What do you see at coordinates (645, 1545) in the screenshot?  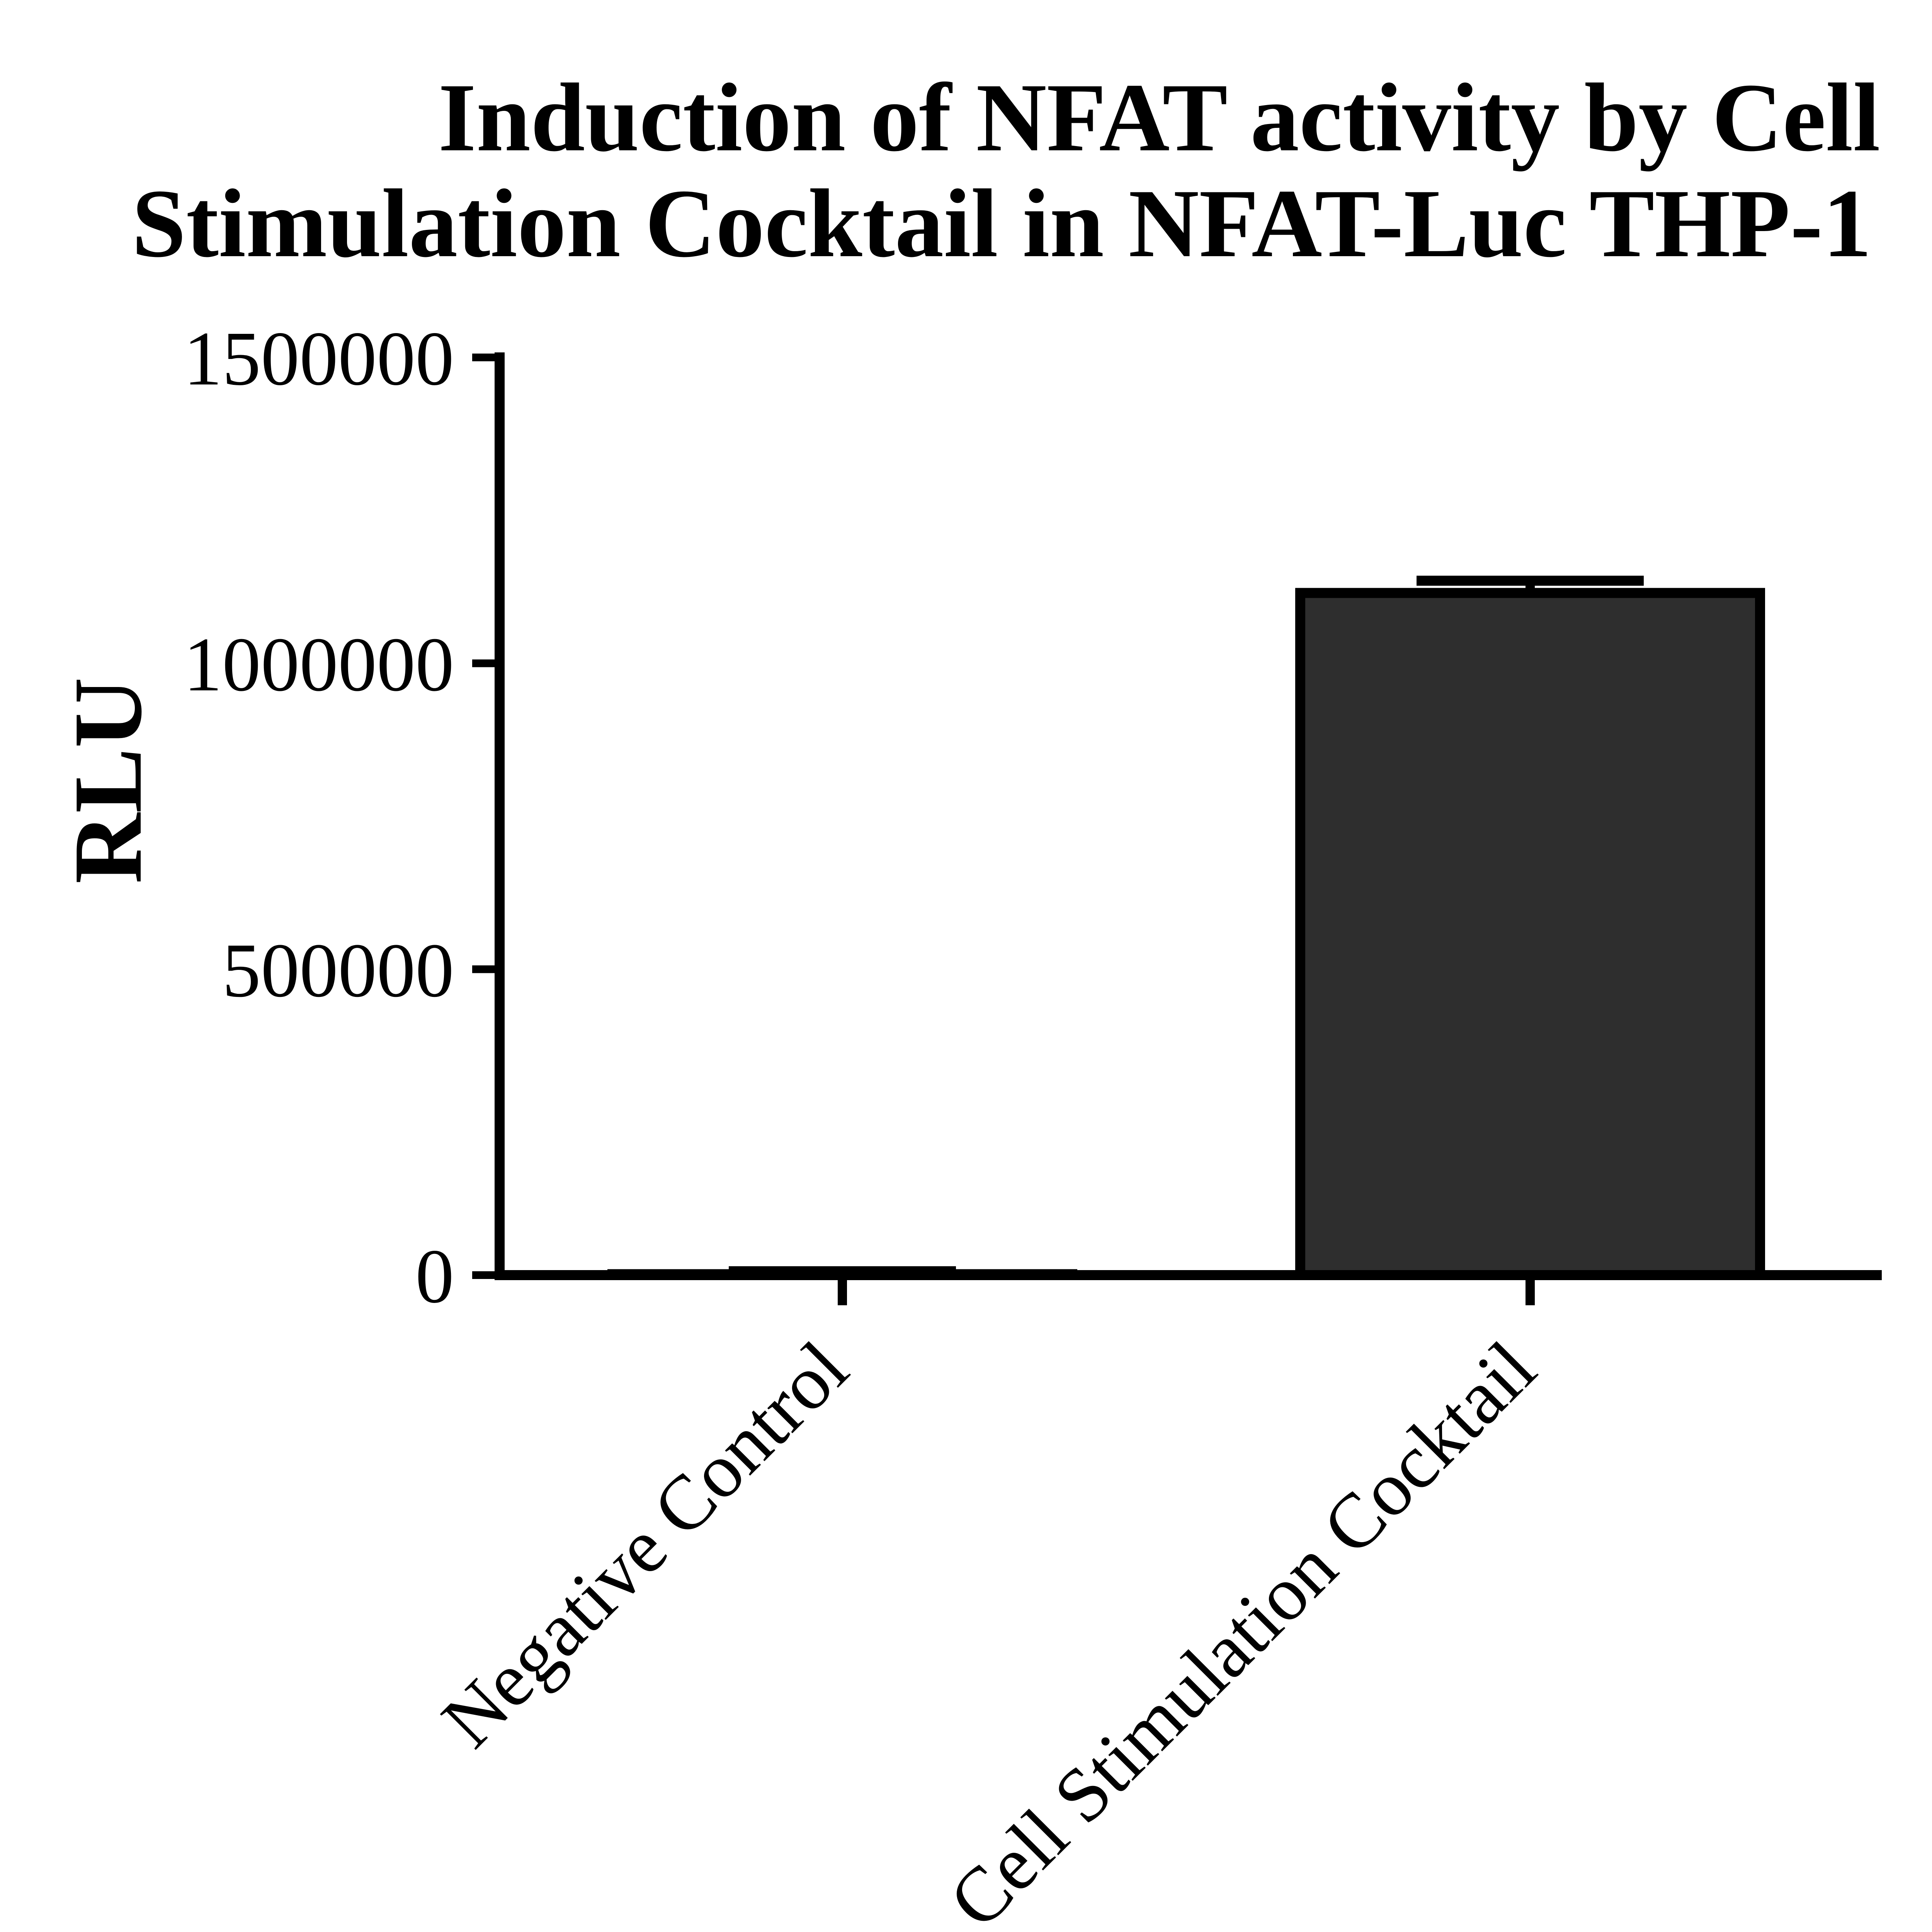 I see `x-tick-label-negative-control: Negative Control` at bounding box center [645, 1545].